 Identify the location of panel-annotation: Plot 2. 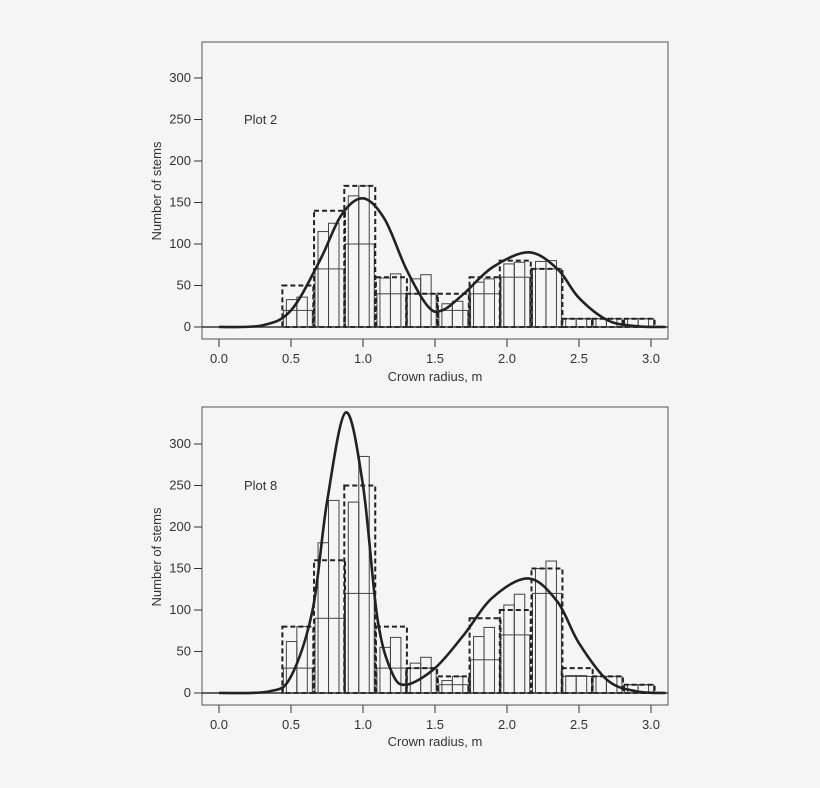
(260, 119).